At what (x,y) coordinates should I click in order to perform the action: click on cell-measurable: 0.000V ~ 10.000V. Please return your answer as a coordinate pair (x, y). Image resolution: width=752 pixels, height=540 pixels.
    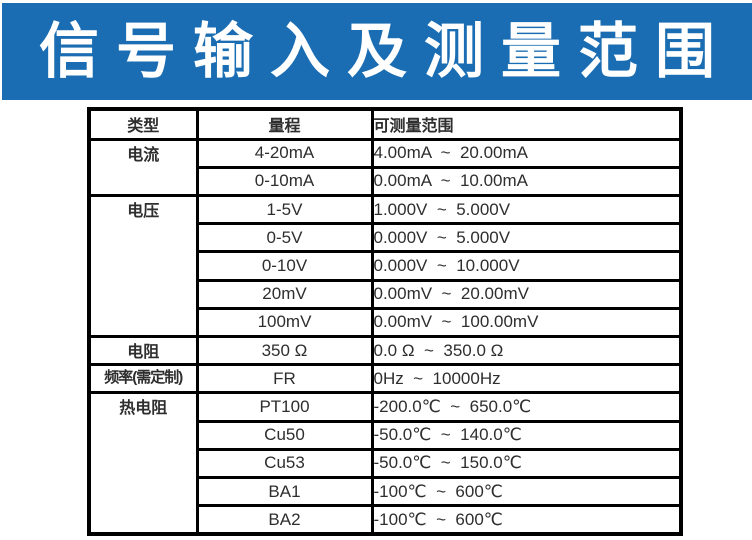
    Looking at the image, I should click on (526, 266).